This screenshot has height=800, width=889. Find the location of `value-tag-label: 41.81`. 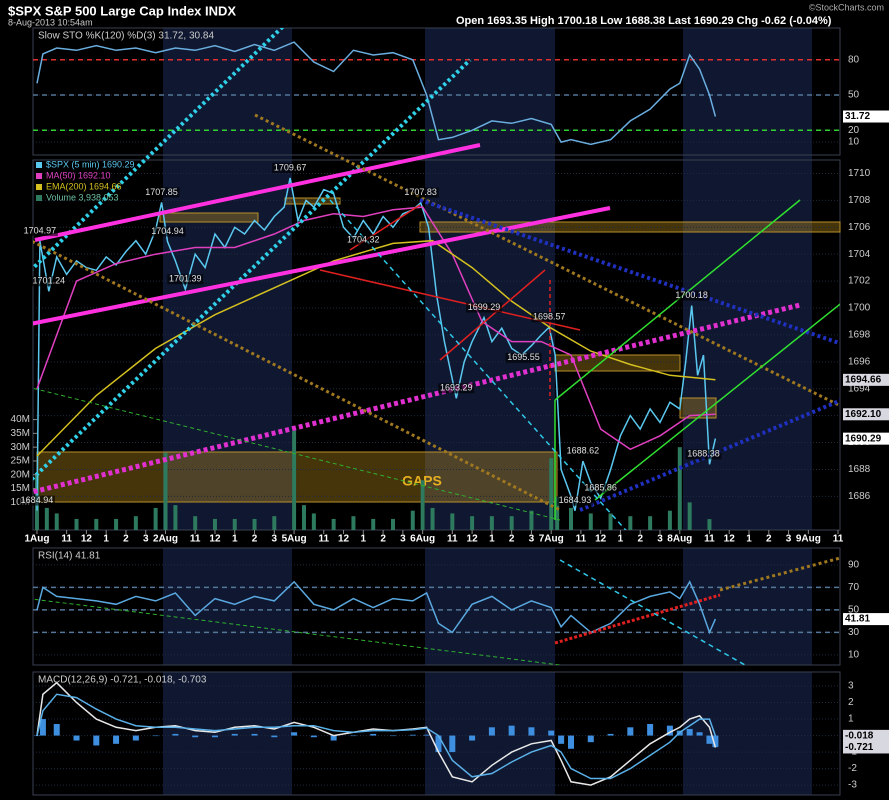

value-tag-label: 41.81 is located at coordinates (857, 619).